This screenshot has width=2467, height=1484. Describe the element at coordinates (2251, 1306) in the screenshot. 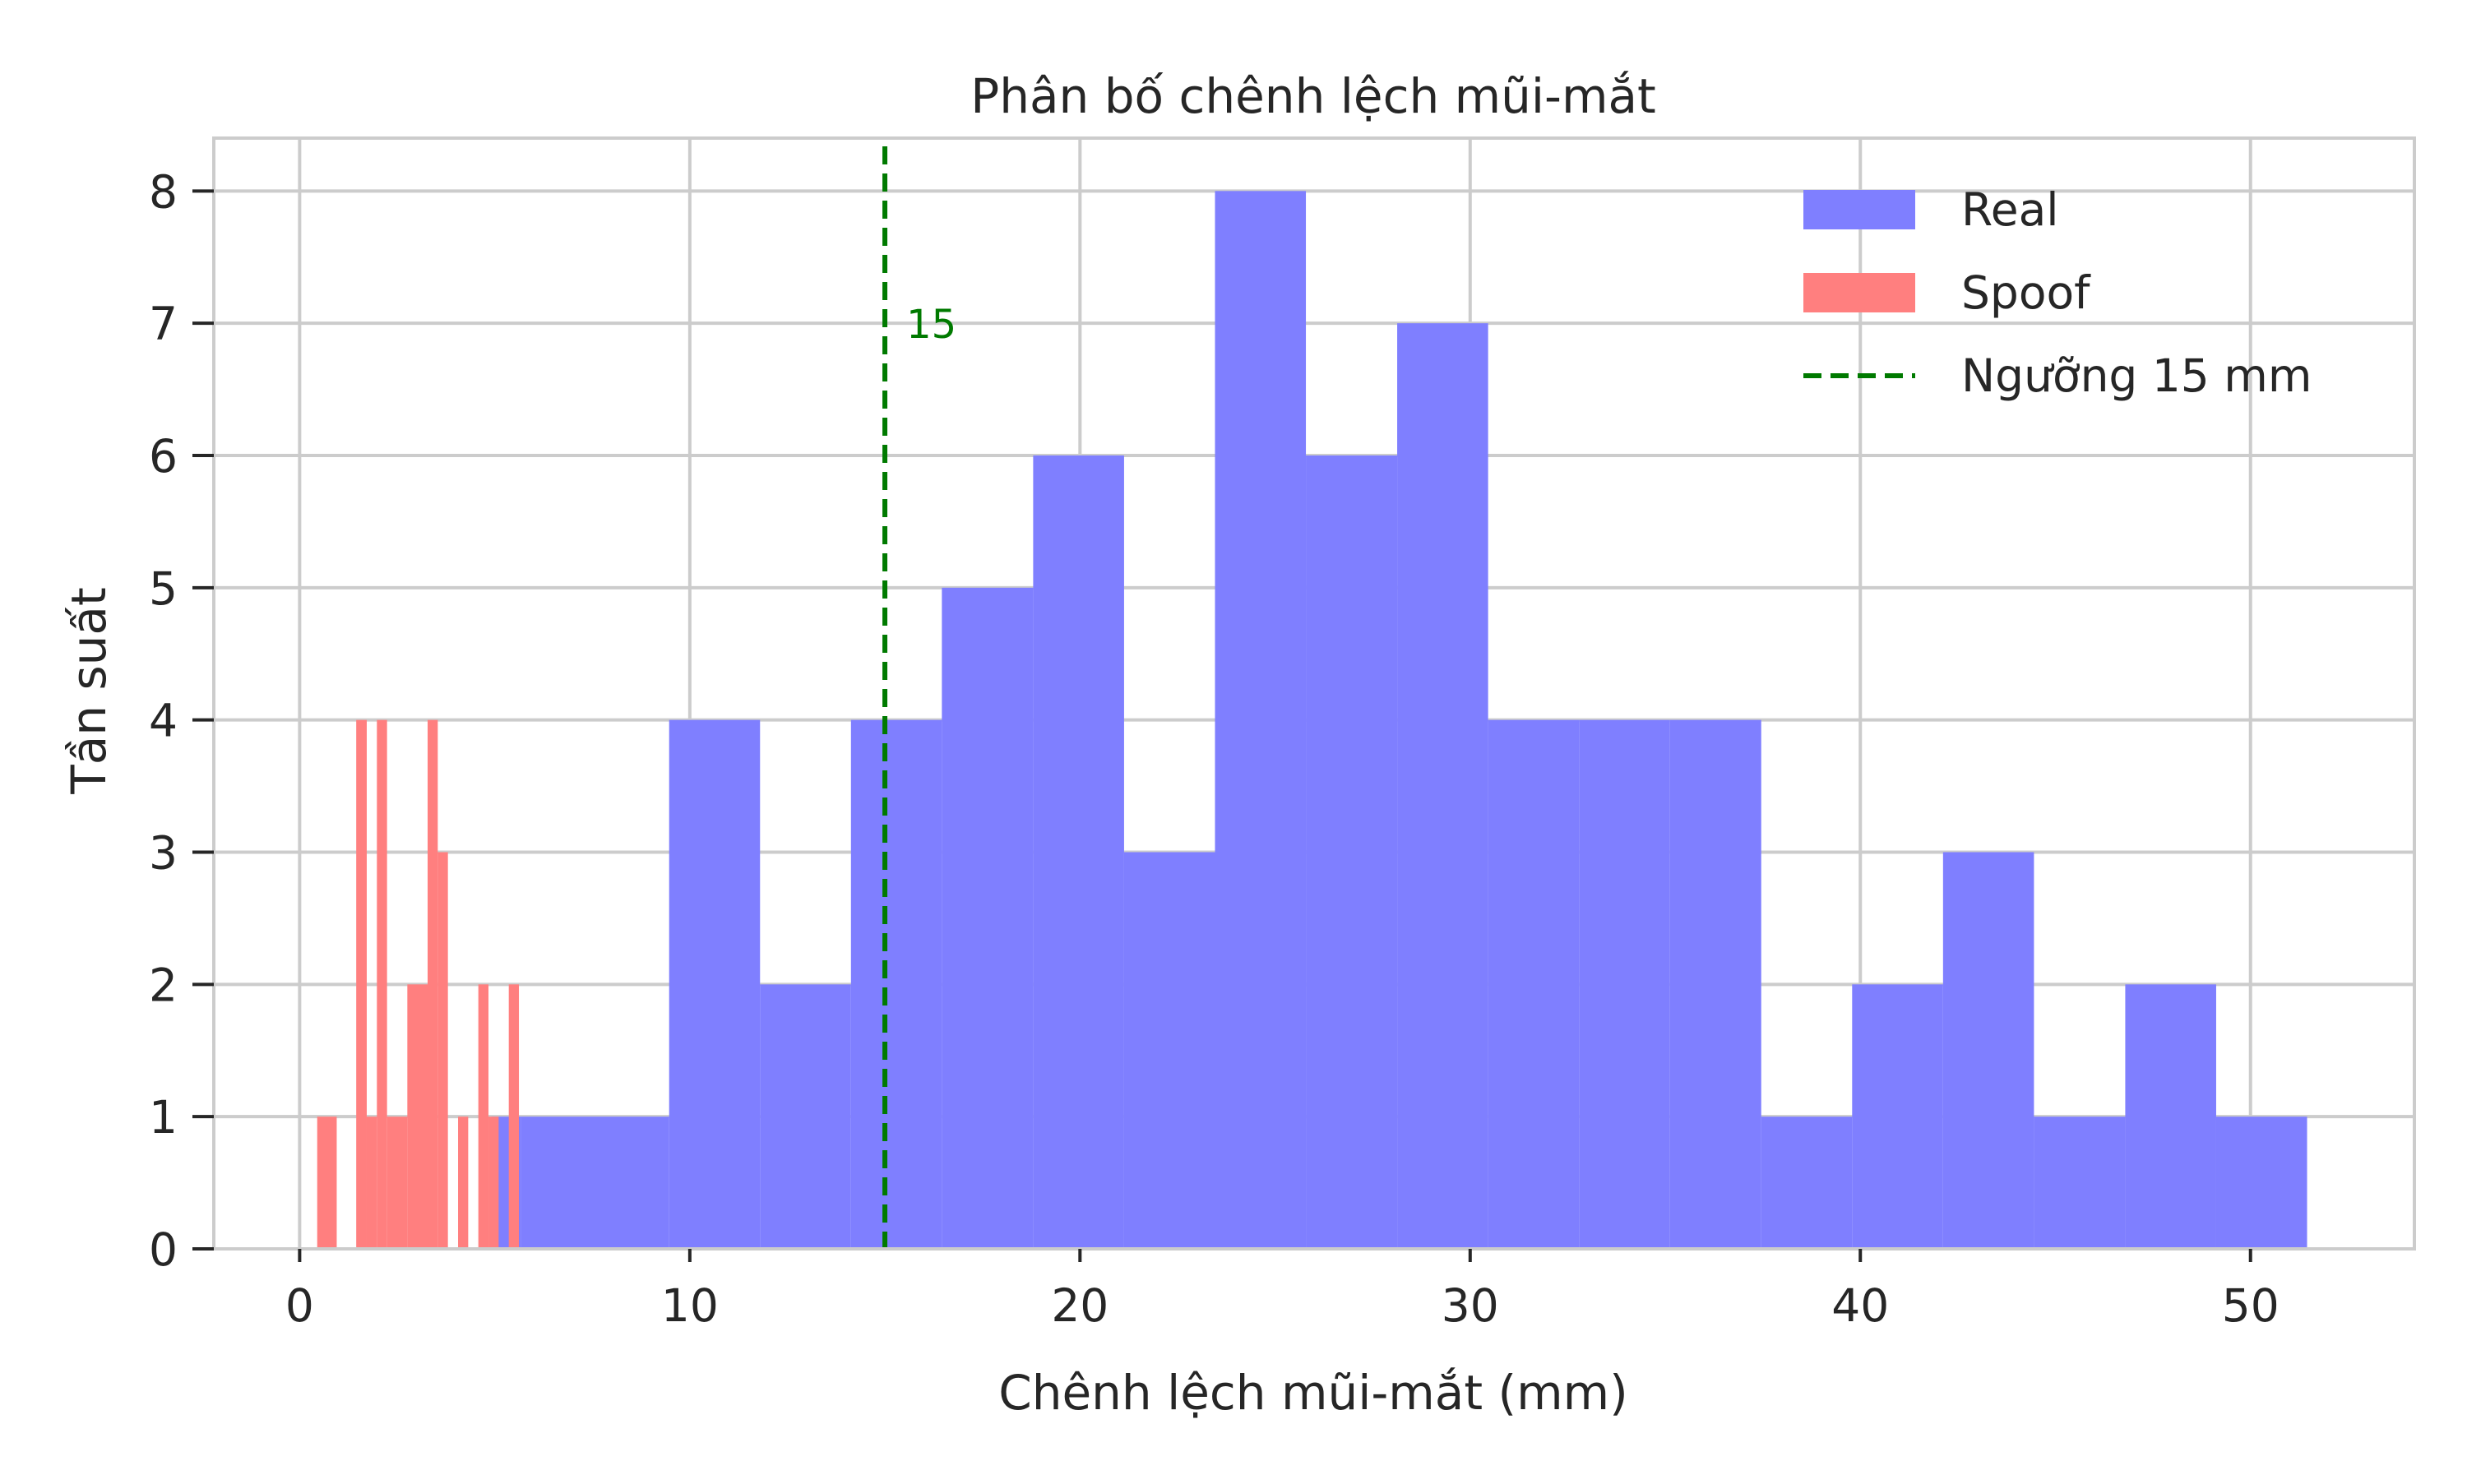

I see `x-tick-label: 50` at that location.